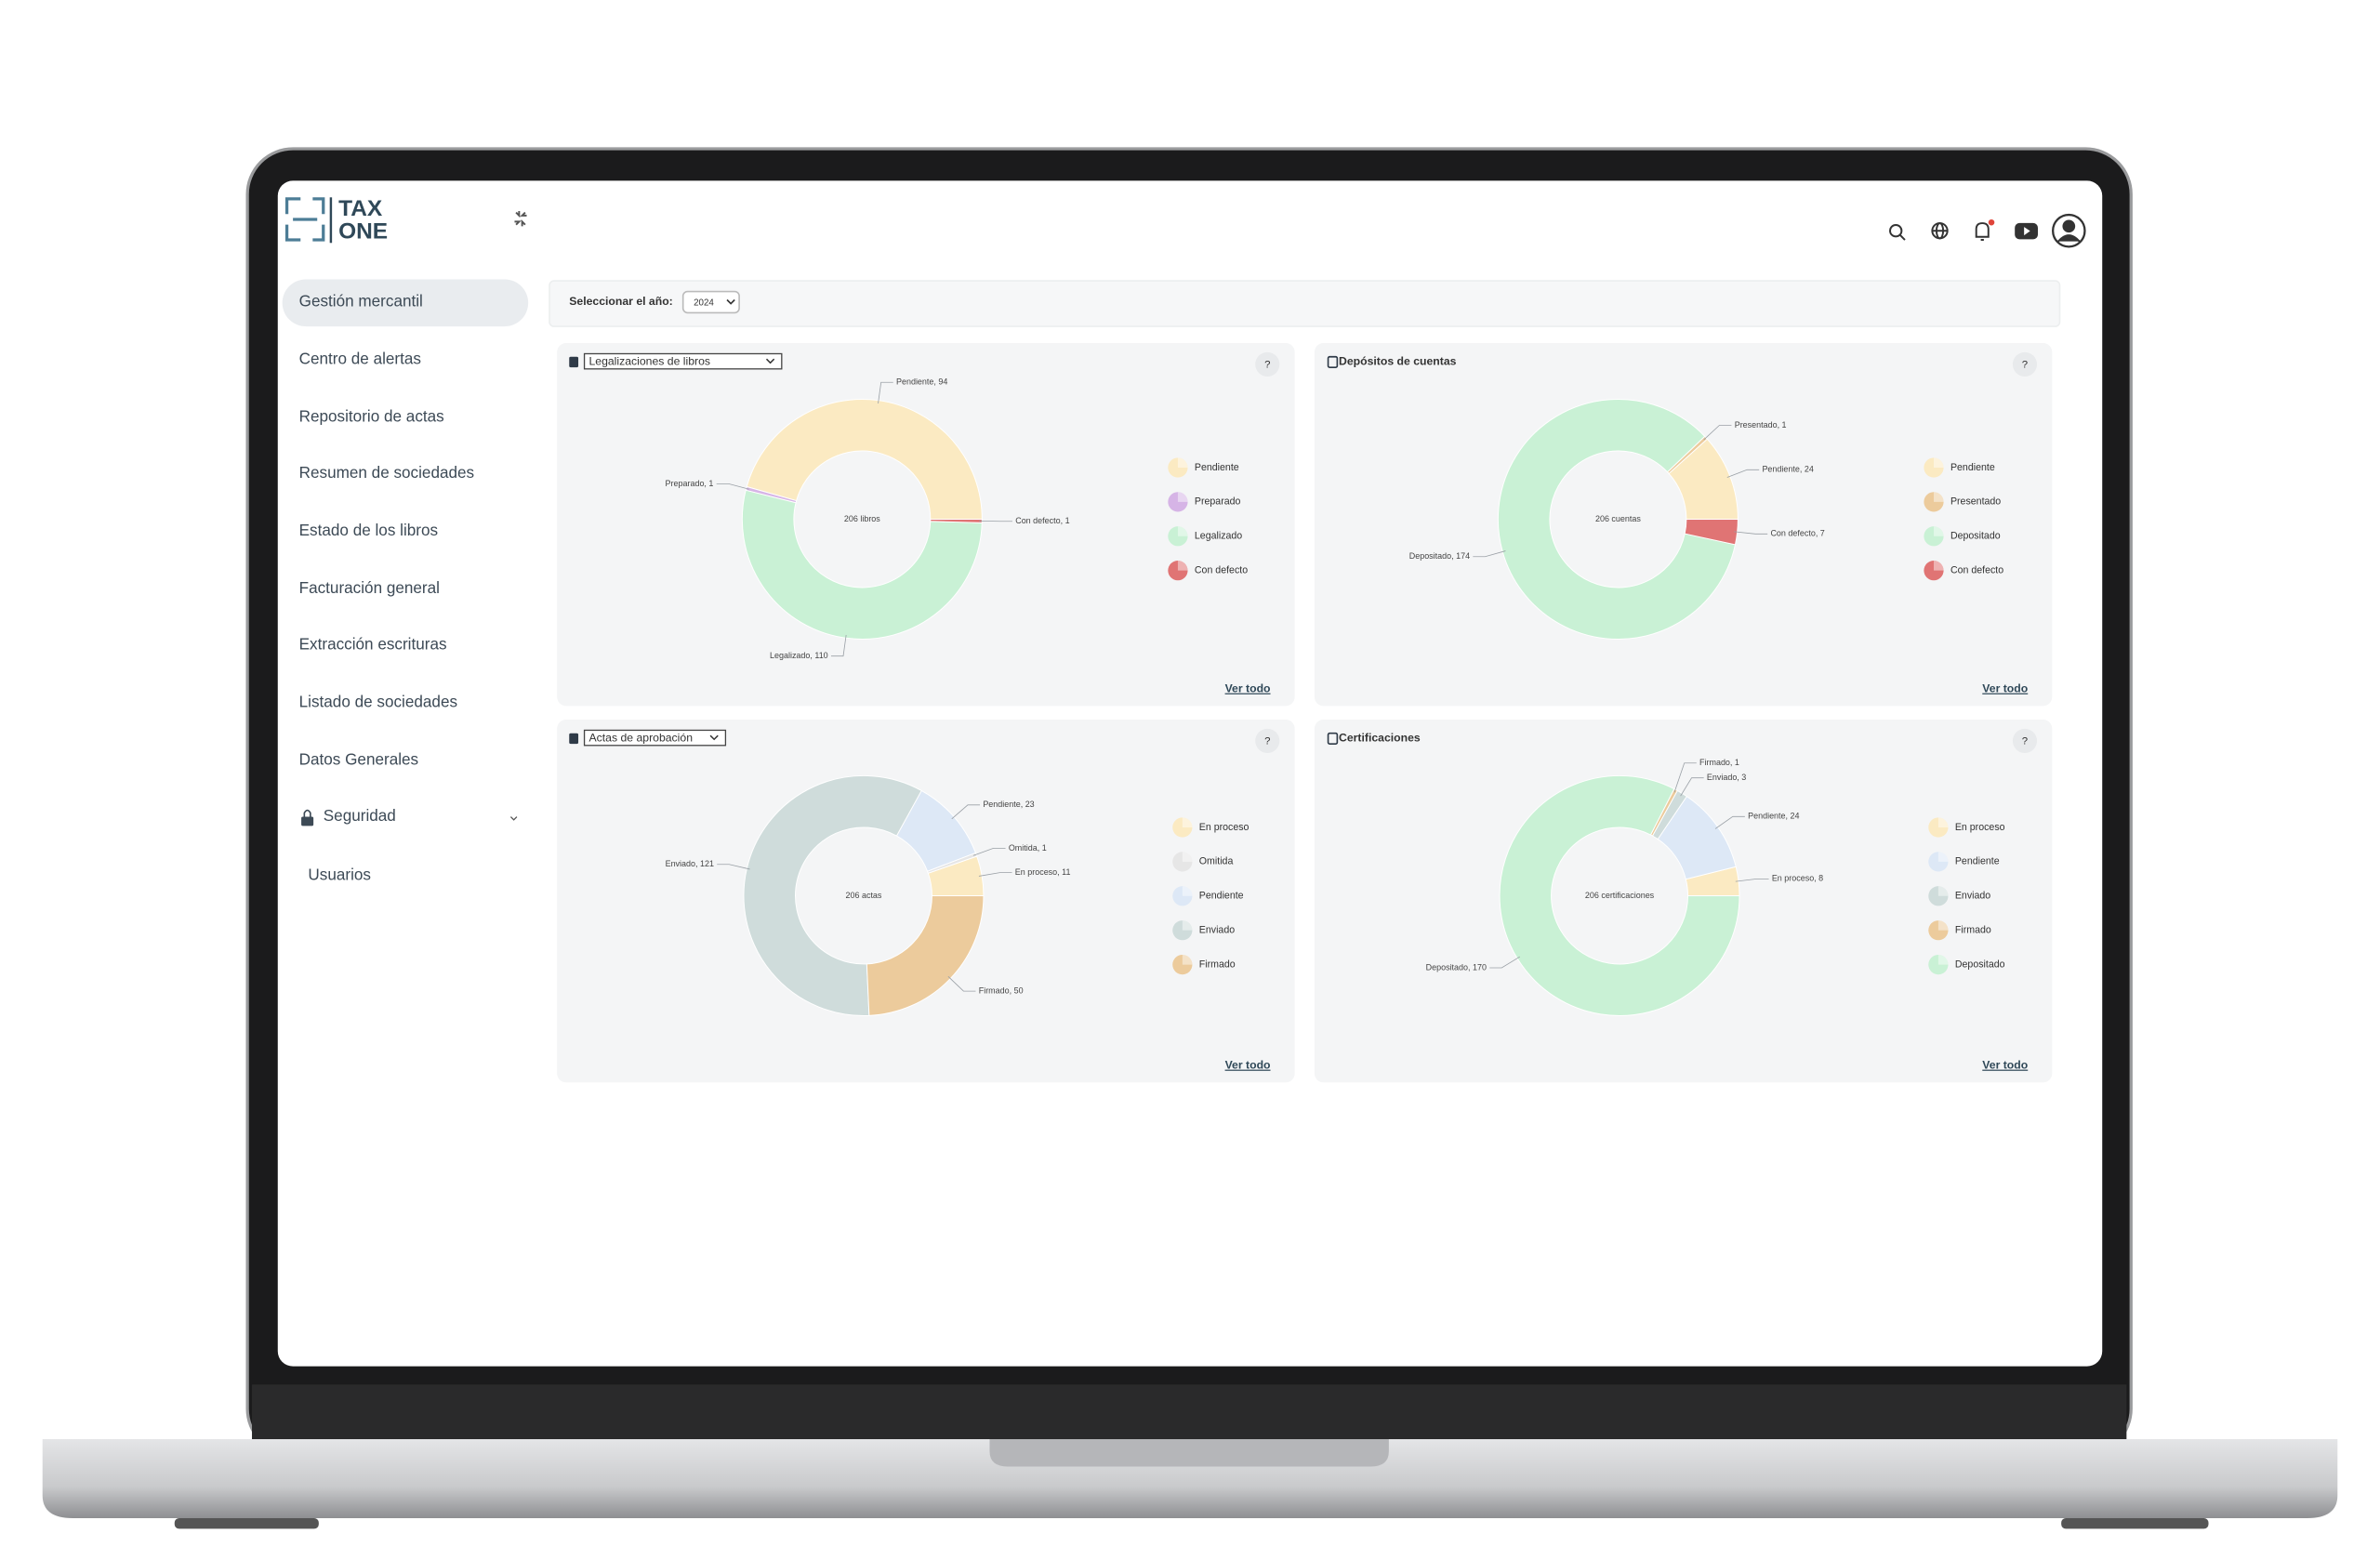  Describe the element at coordinates (361, 300) in the screenshot. I see `sidebar-item: Gestión mercantil` at that location.